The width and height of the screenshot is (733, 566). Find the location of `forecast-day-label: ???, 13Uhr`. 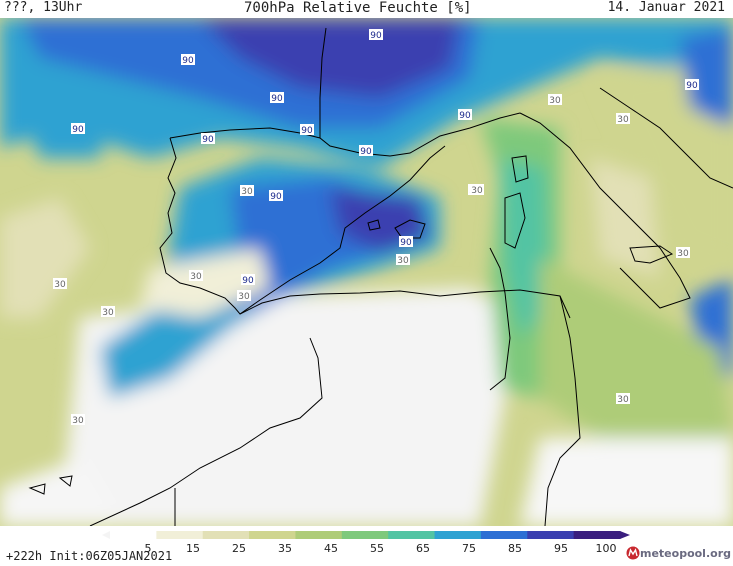

forecast-day-label: ???, 13Uhr is located at coordinates (43, 7).